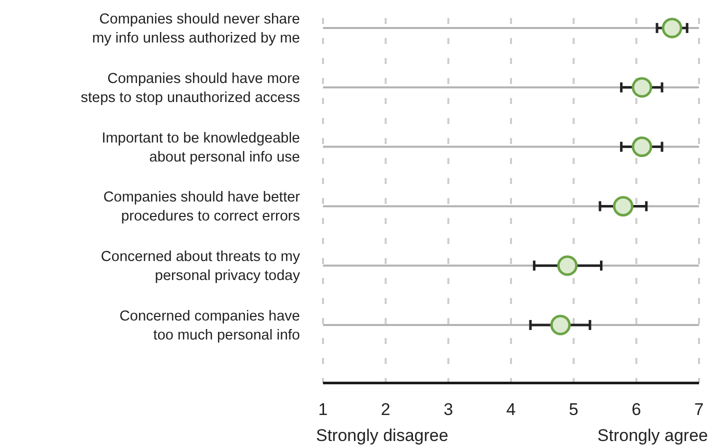 The height and width of the screenshot is (445, 714). What do you see at coordinates (652, 435) in the screenshot?
I see `text: Strongly agree` at bounding box center [652, 435].